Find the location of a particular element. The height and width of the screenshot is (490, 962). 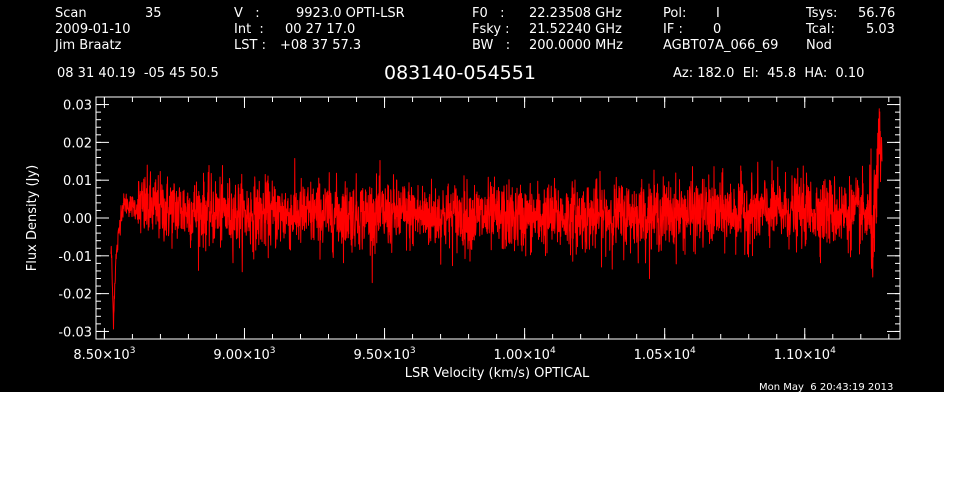

x-tick-label: 9.50×10³ is located at coordinates (384, 354).